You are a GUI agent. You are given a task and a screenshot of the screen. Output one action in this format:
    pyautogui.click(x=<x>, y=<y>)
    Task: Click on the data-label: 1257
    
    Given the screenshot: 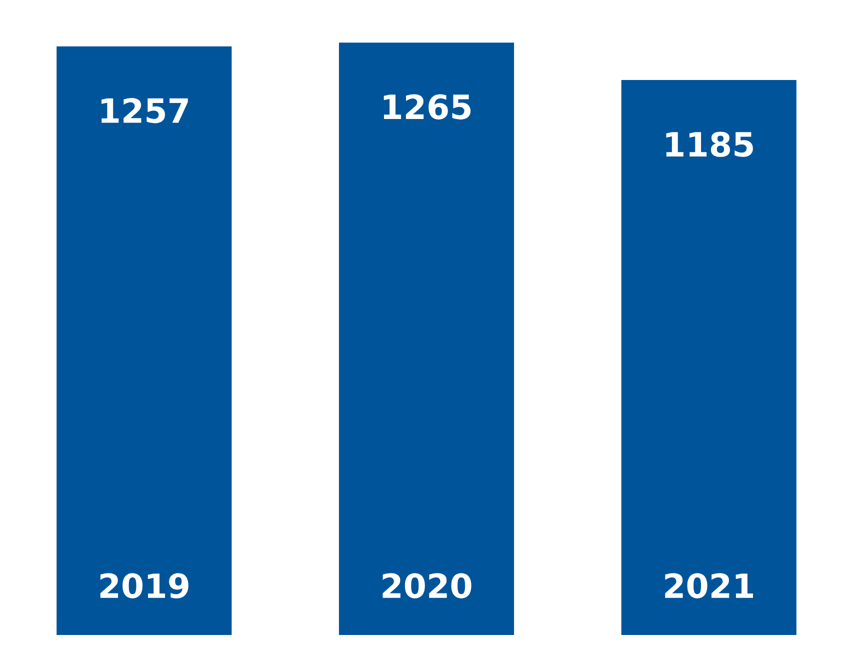 What is the action you would take?
    pyautogui.click(x=145, y=111)
    